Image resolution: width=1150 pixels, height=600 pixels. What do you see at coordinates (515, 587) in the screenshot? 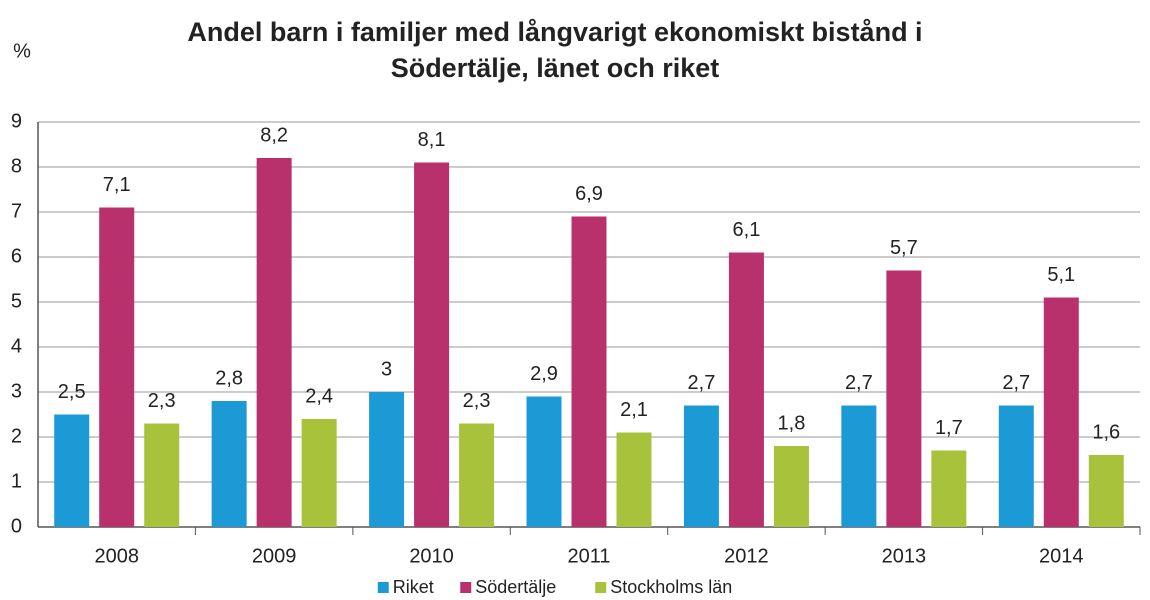
I see `legend-label: Södertälje` at bounding box center [515, 587].